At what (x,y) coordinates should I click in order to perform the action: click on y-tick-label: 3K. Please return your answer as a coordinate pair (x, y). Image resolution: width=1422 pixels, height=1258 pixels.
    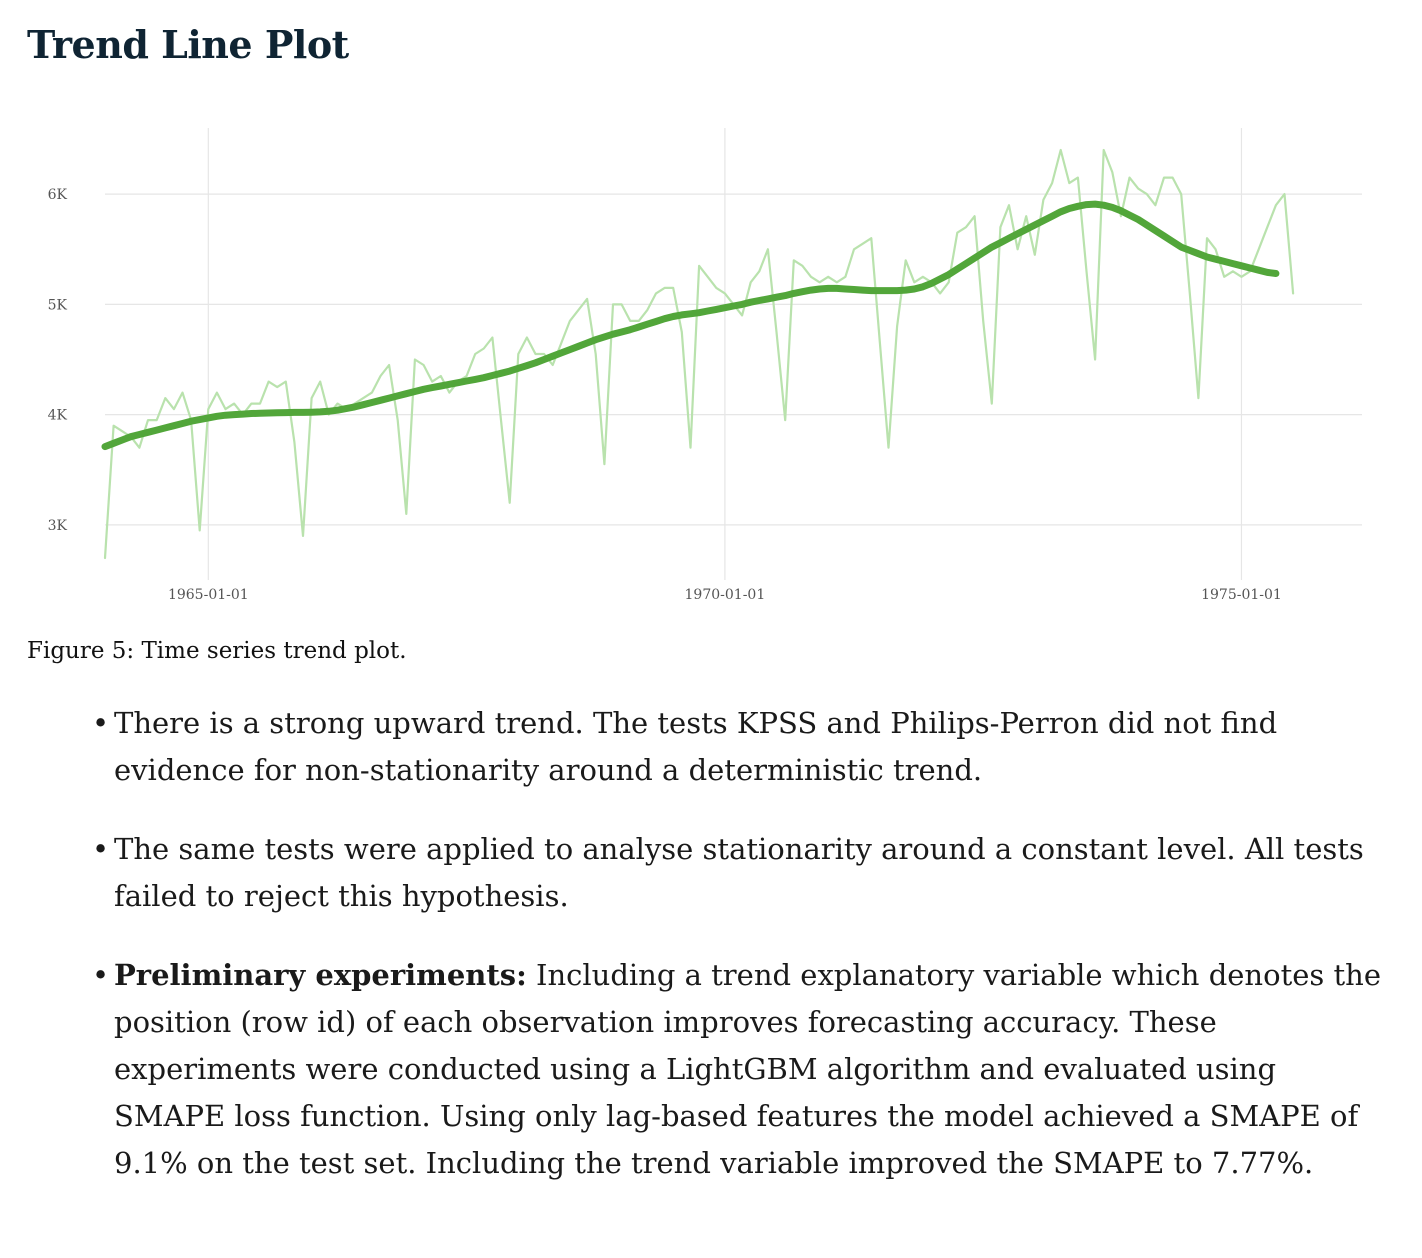
    Looking at the image, I should click on (58, 526).